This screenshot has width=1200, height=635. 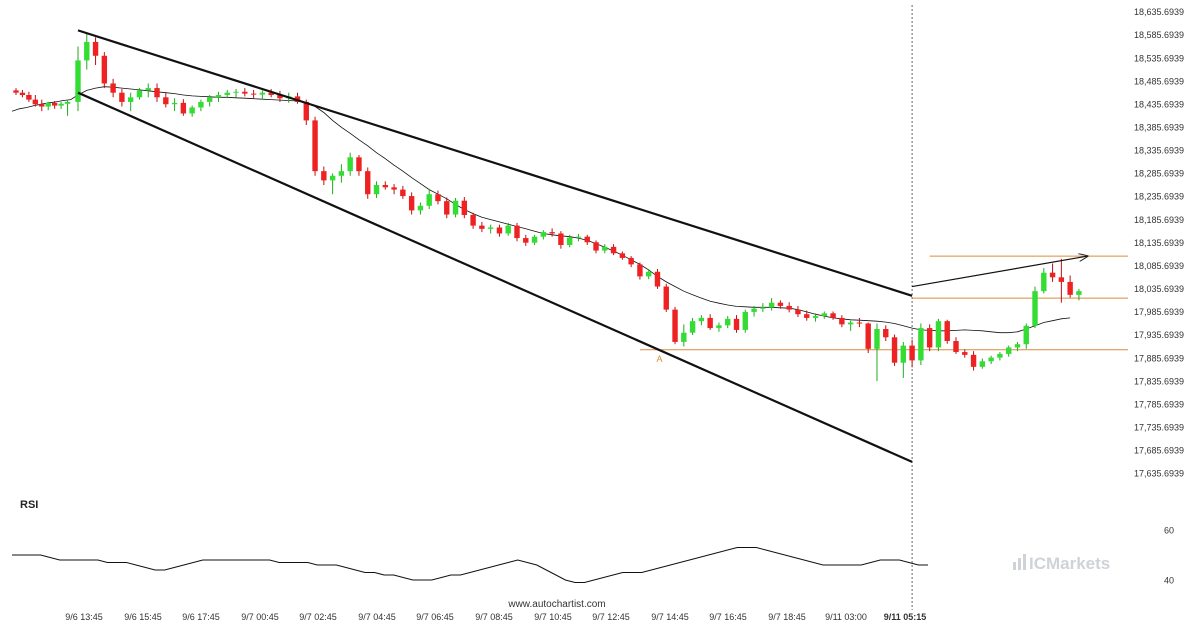 What do you see at coordinates (1159, 243) in the screenshot?
I see `price-tick-label: 18,135.6939` at bounding box center [1159, 243].